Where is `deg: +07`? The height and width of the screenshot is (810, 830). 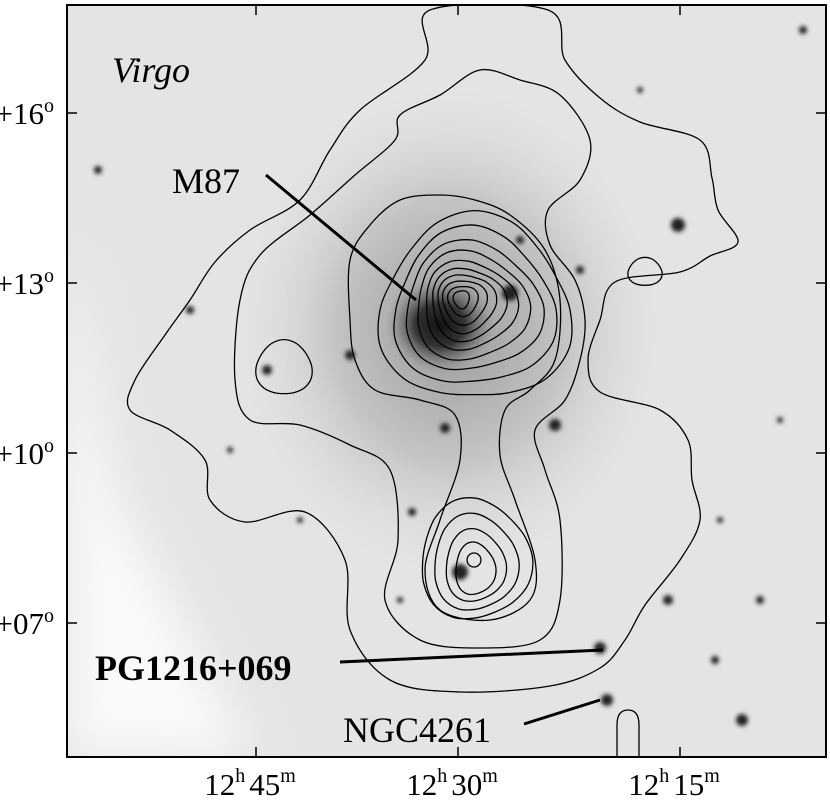
deg: +07 is located at coordinates (22, 623).